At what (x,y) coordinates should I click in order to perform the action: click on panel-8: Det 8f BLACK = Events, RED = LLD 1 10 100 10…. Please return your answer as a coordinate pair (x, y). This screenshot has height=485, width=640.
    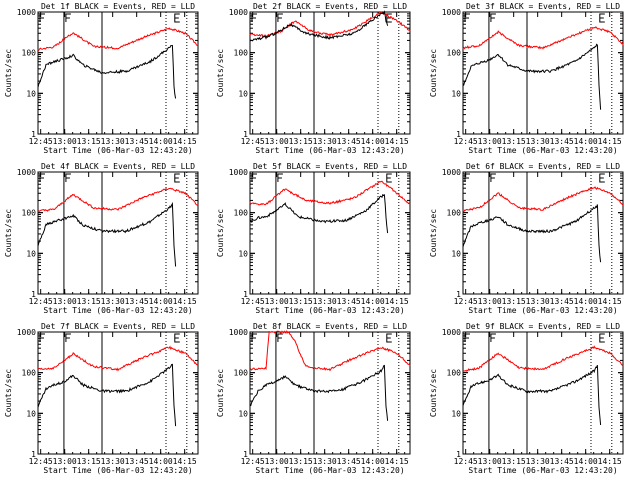
    Looking at the image, I should click on (313, 398).